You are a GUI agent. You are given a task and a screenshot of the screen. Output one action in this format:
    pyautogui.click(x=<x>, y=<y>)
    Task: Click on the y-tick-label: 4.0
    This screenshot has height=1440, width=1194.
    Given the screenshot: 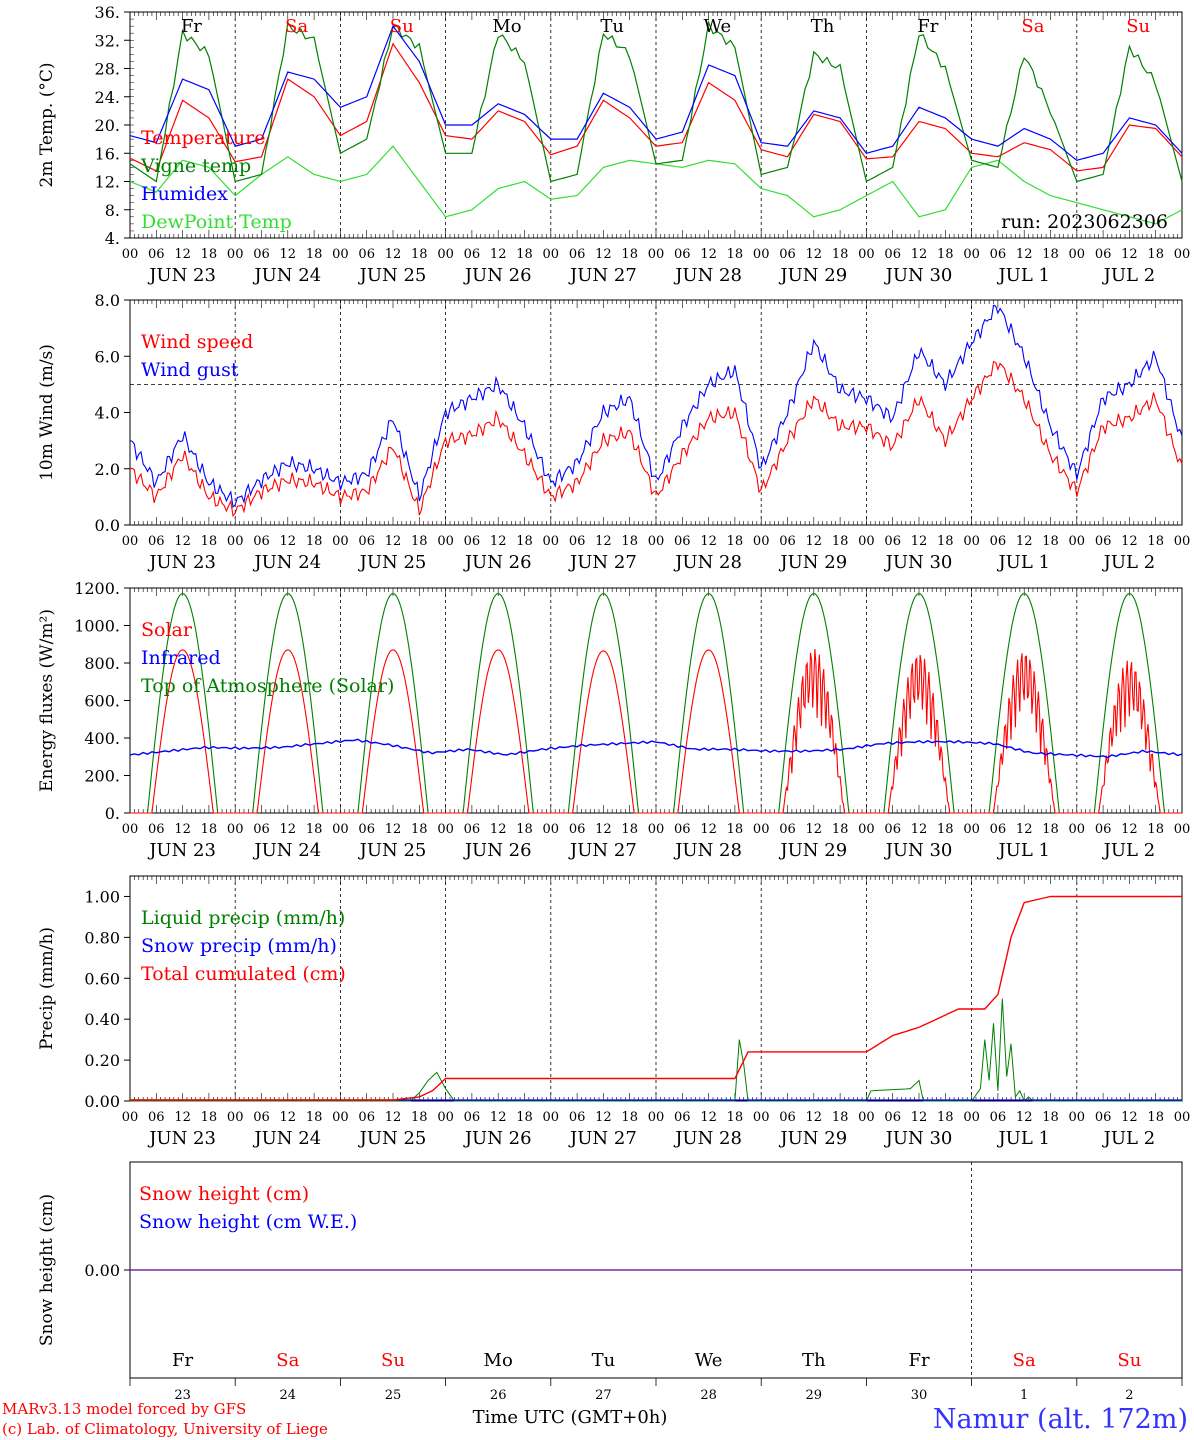 What is the action you would take?
    pyautogui.click(x=107, y=413)
    